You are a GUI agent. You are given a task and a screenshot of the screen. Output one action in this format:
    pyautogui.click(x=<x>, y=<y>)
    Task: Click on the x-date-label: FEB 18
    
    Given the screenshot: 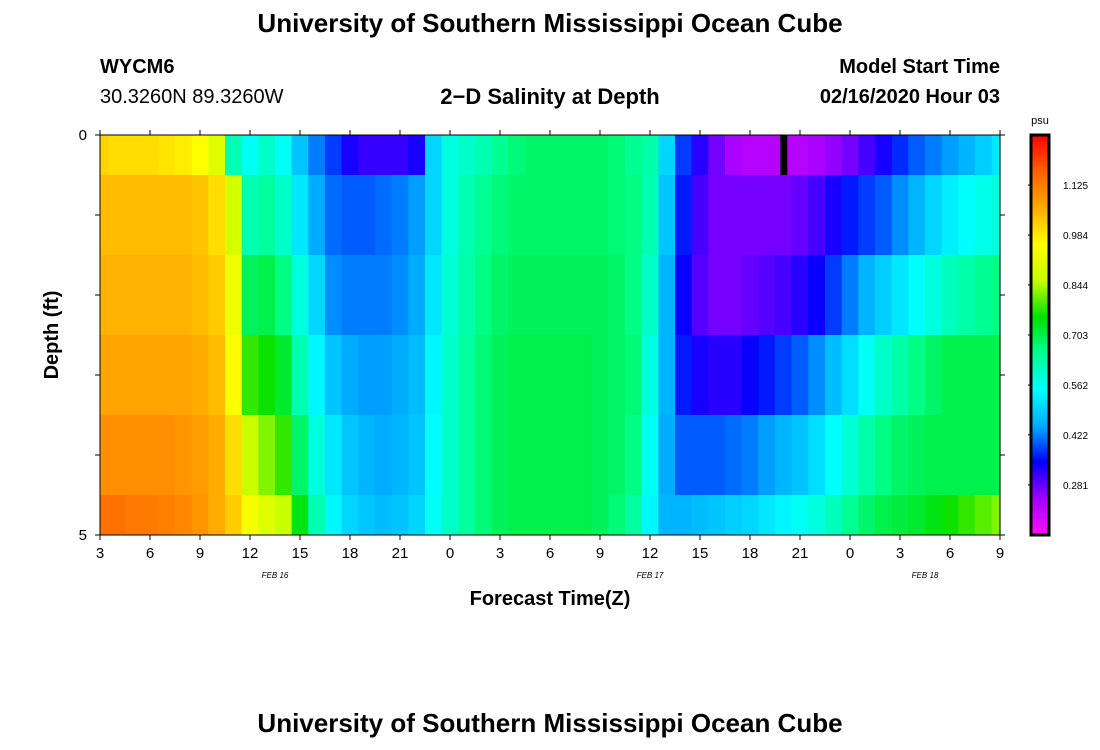 What is the action you would take?
    pyautogui.click(x=925, y=575)
    